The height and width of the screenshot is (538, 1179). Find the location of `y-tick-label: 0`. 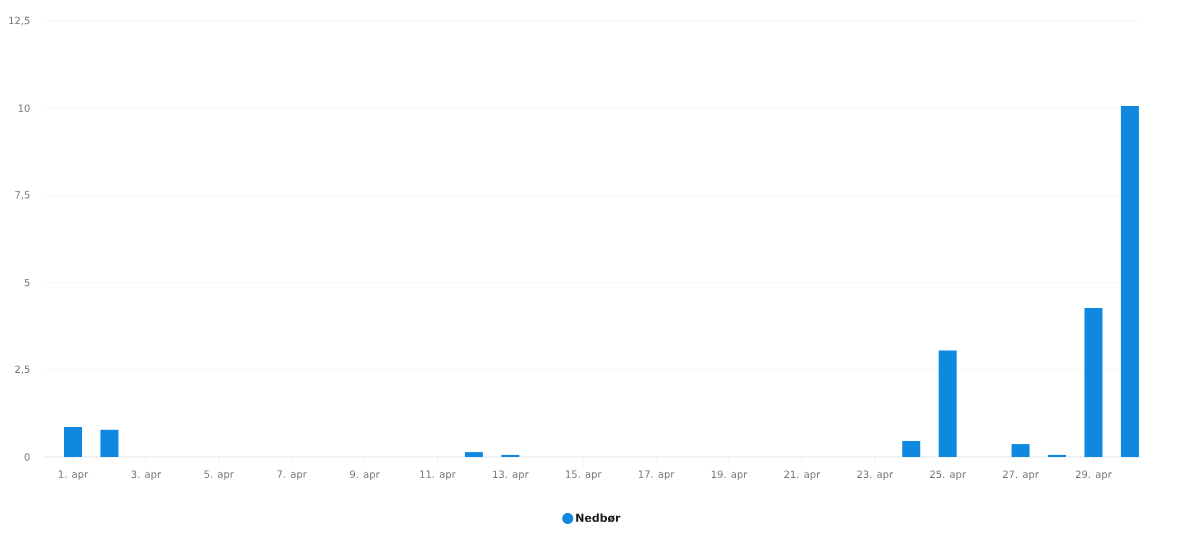

y-tick-label: 0 is located at coordinates (27, 457).